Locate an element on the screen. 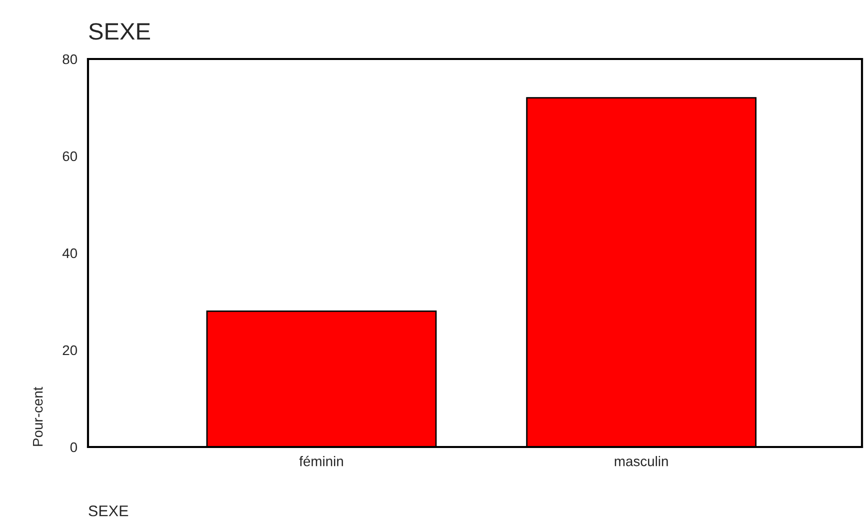  chart-title: SEXE is located at coordinates (119, 31).